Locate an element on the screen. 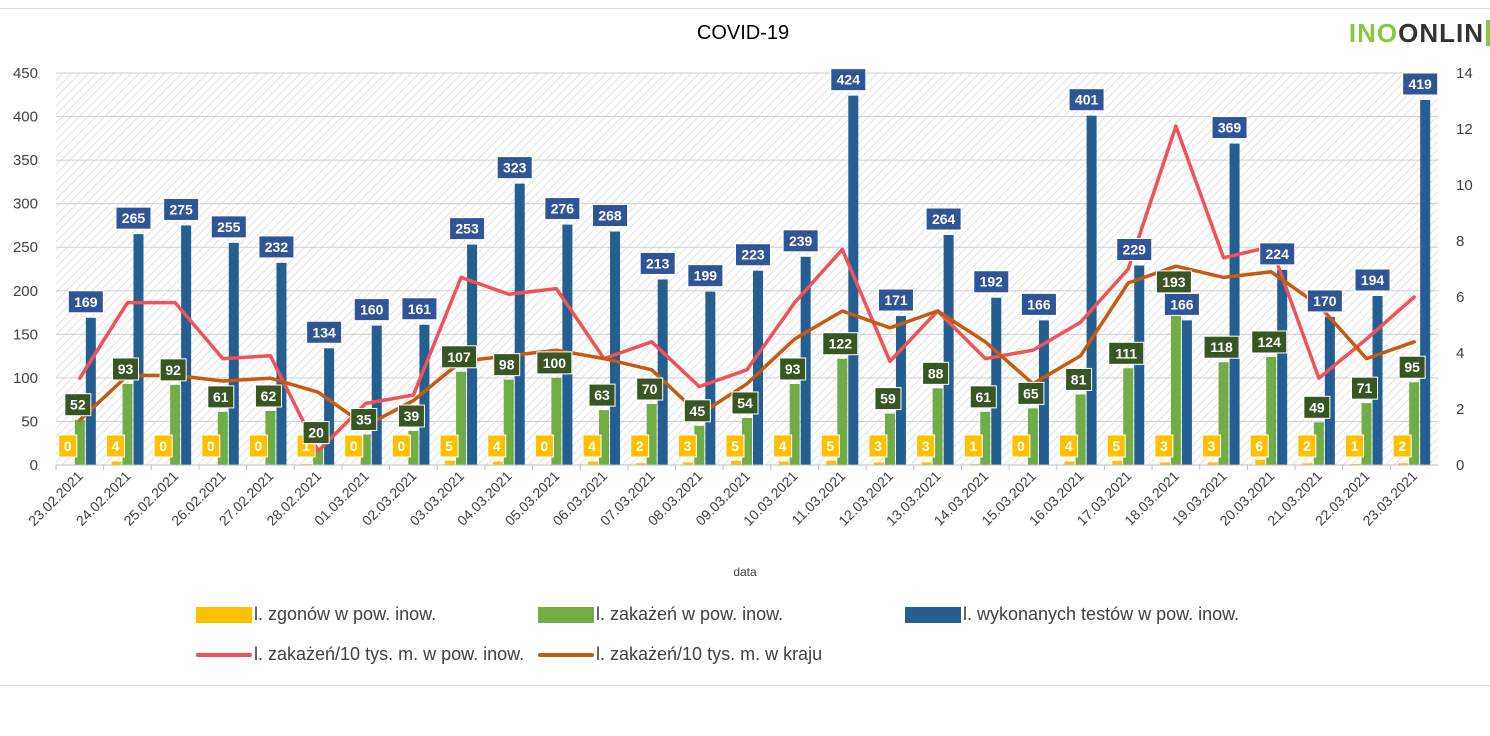 This screenshot has height=736, width=1490. legend-label-infections: l. zakażeń w pow. inow. is located at coordinates (690, 614).